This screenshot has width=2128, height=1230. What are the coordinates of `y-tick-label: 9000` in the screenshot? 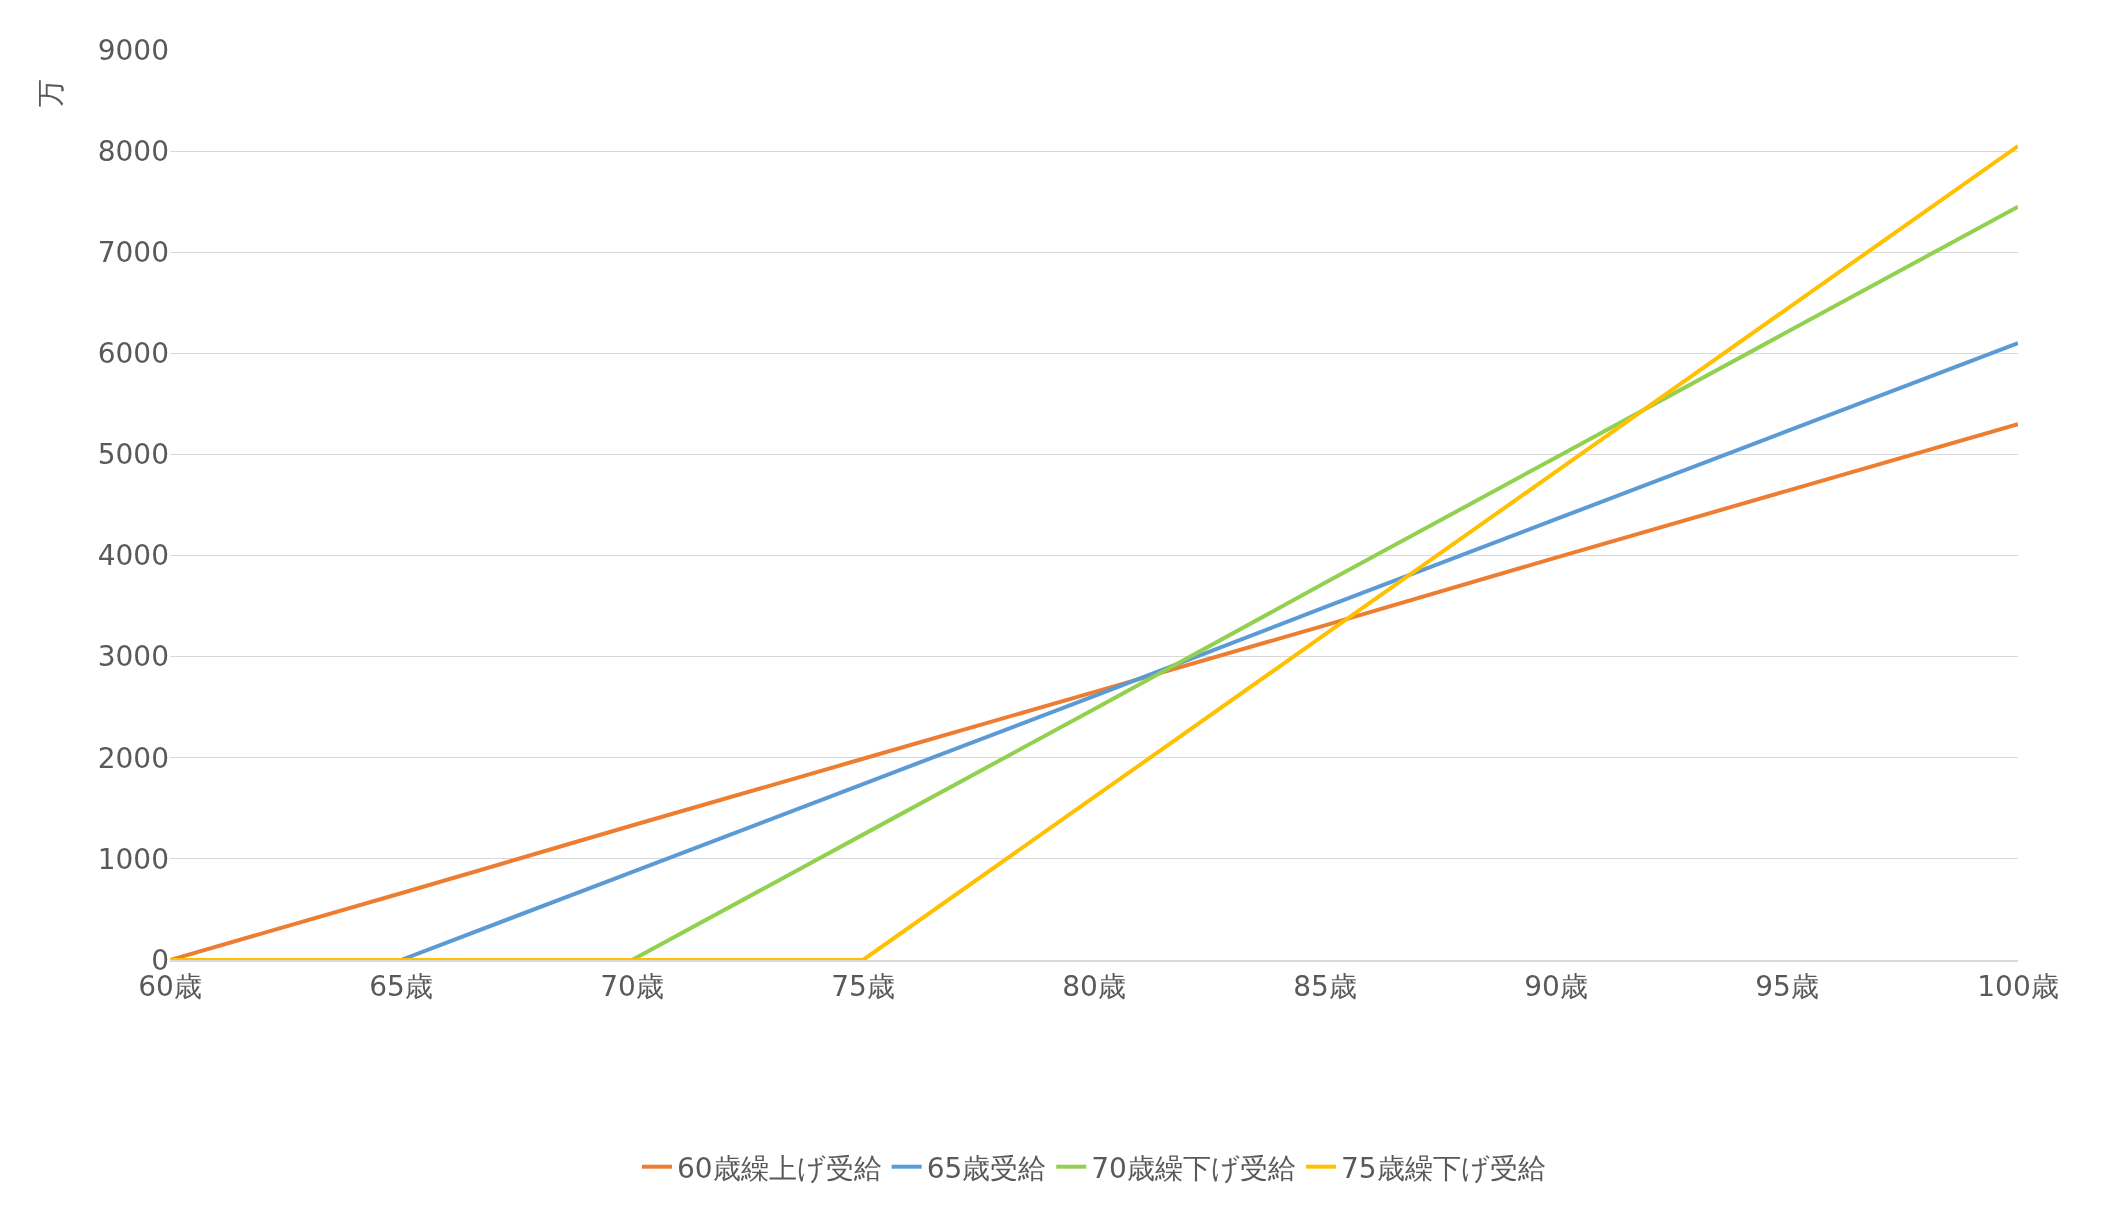 It's located at (133, 50).